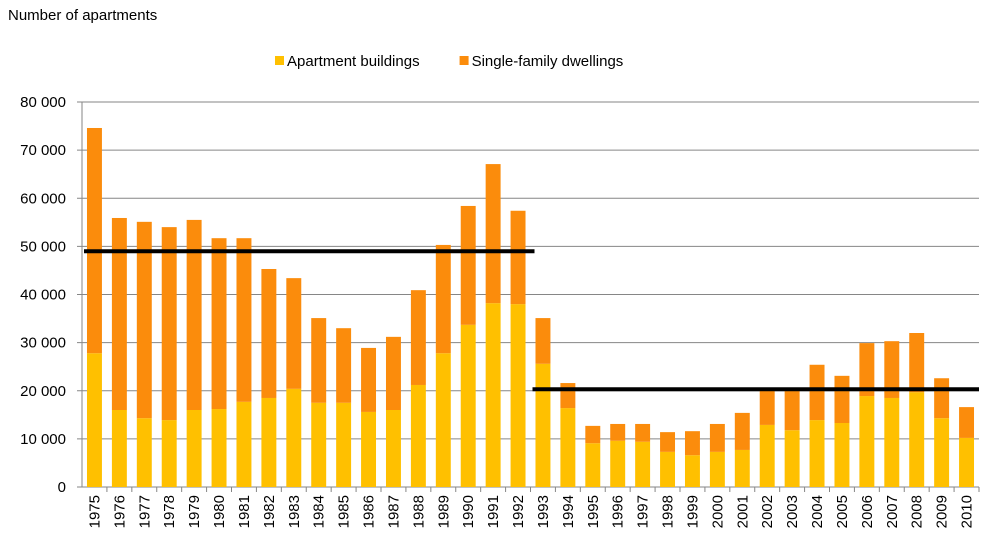 The width and height of the screenshot is (981, 550). Describe the element at coordinates (618, 511) in the screenshot. I see `x-tick-label: 1996` at that location.